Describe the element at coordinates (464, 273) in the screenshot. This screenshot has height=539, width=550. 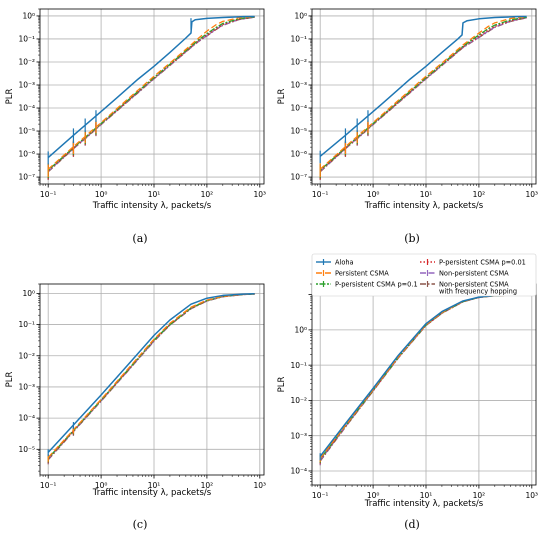
I see `legend-entry: Non-persistent CSMA` at that location.